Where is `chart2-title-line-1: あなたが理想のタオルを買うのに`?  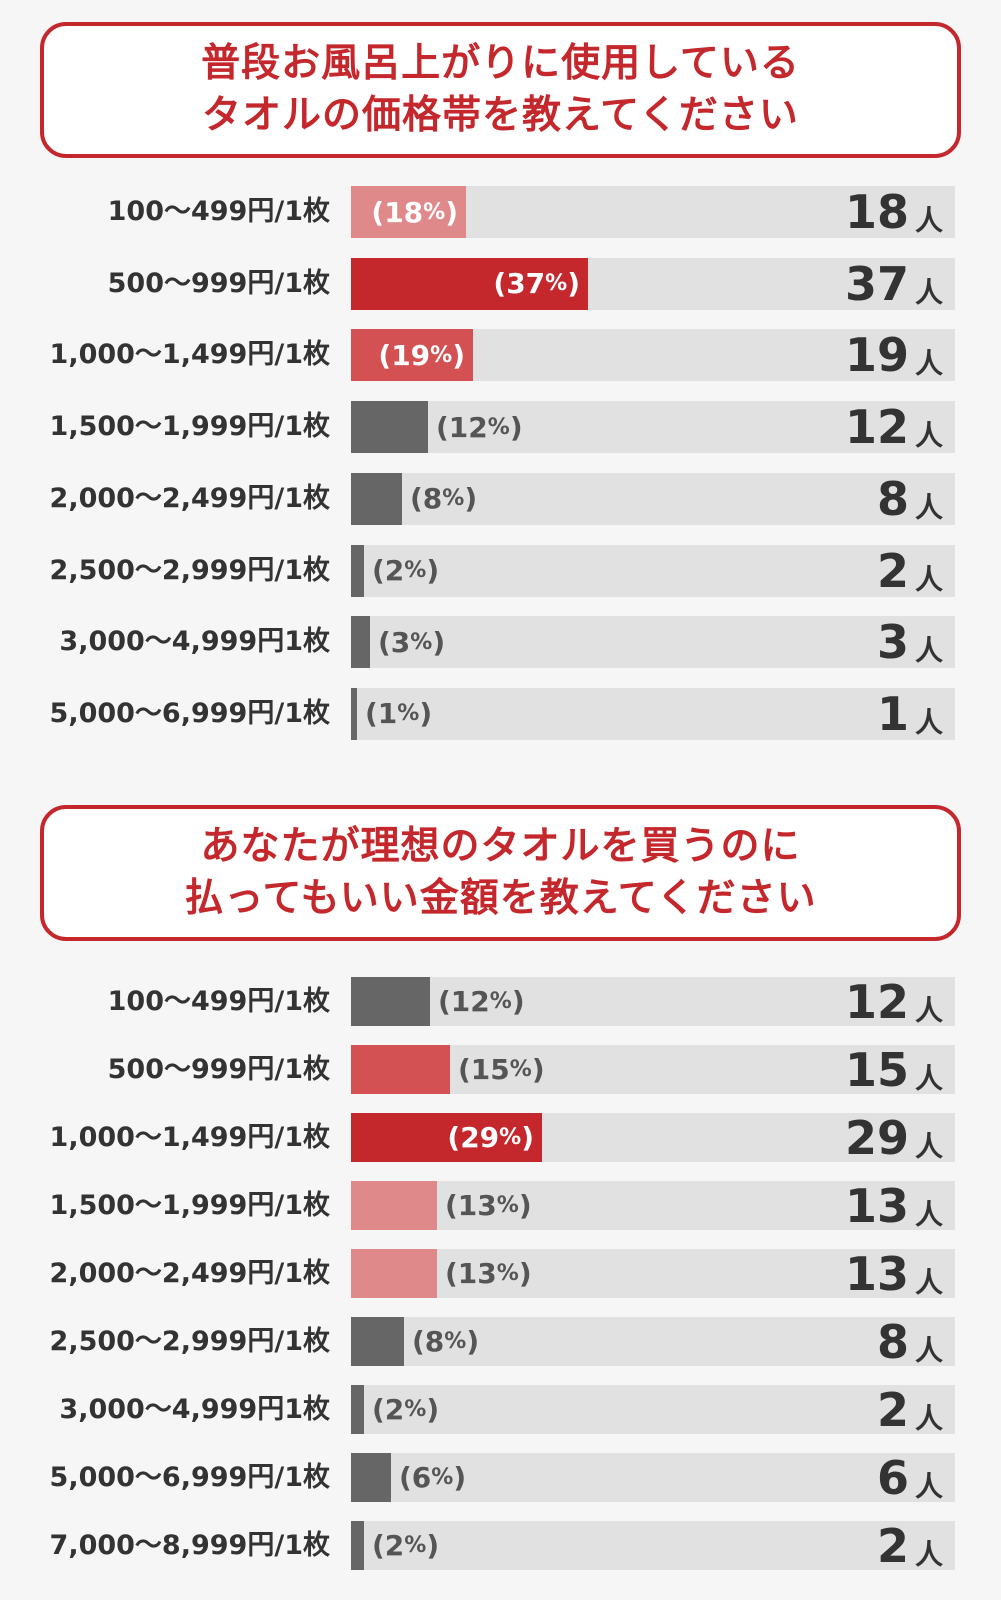
chart2-title-line-1: あなたが理想のタオルを買うのに is located at coordinates (500, 846).